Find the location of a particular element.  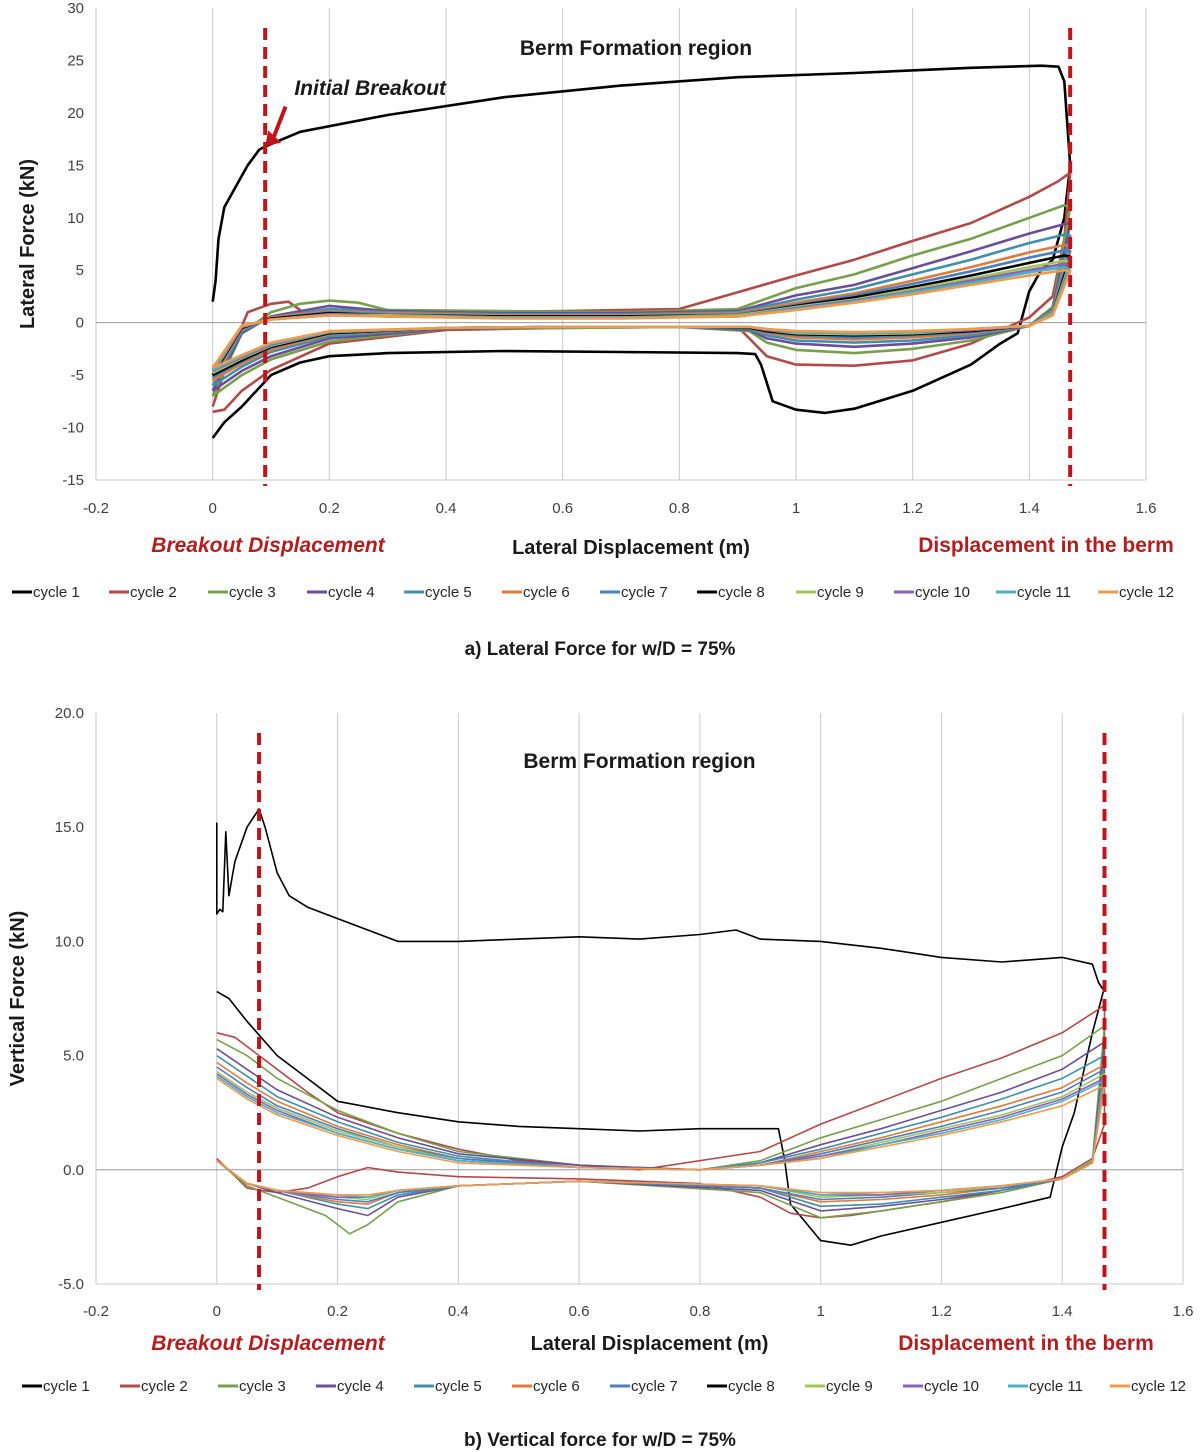

y-tick-label: -10 is located at coordinates (73, 428).